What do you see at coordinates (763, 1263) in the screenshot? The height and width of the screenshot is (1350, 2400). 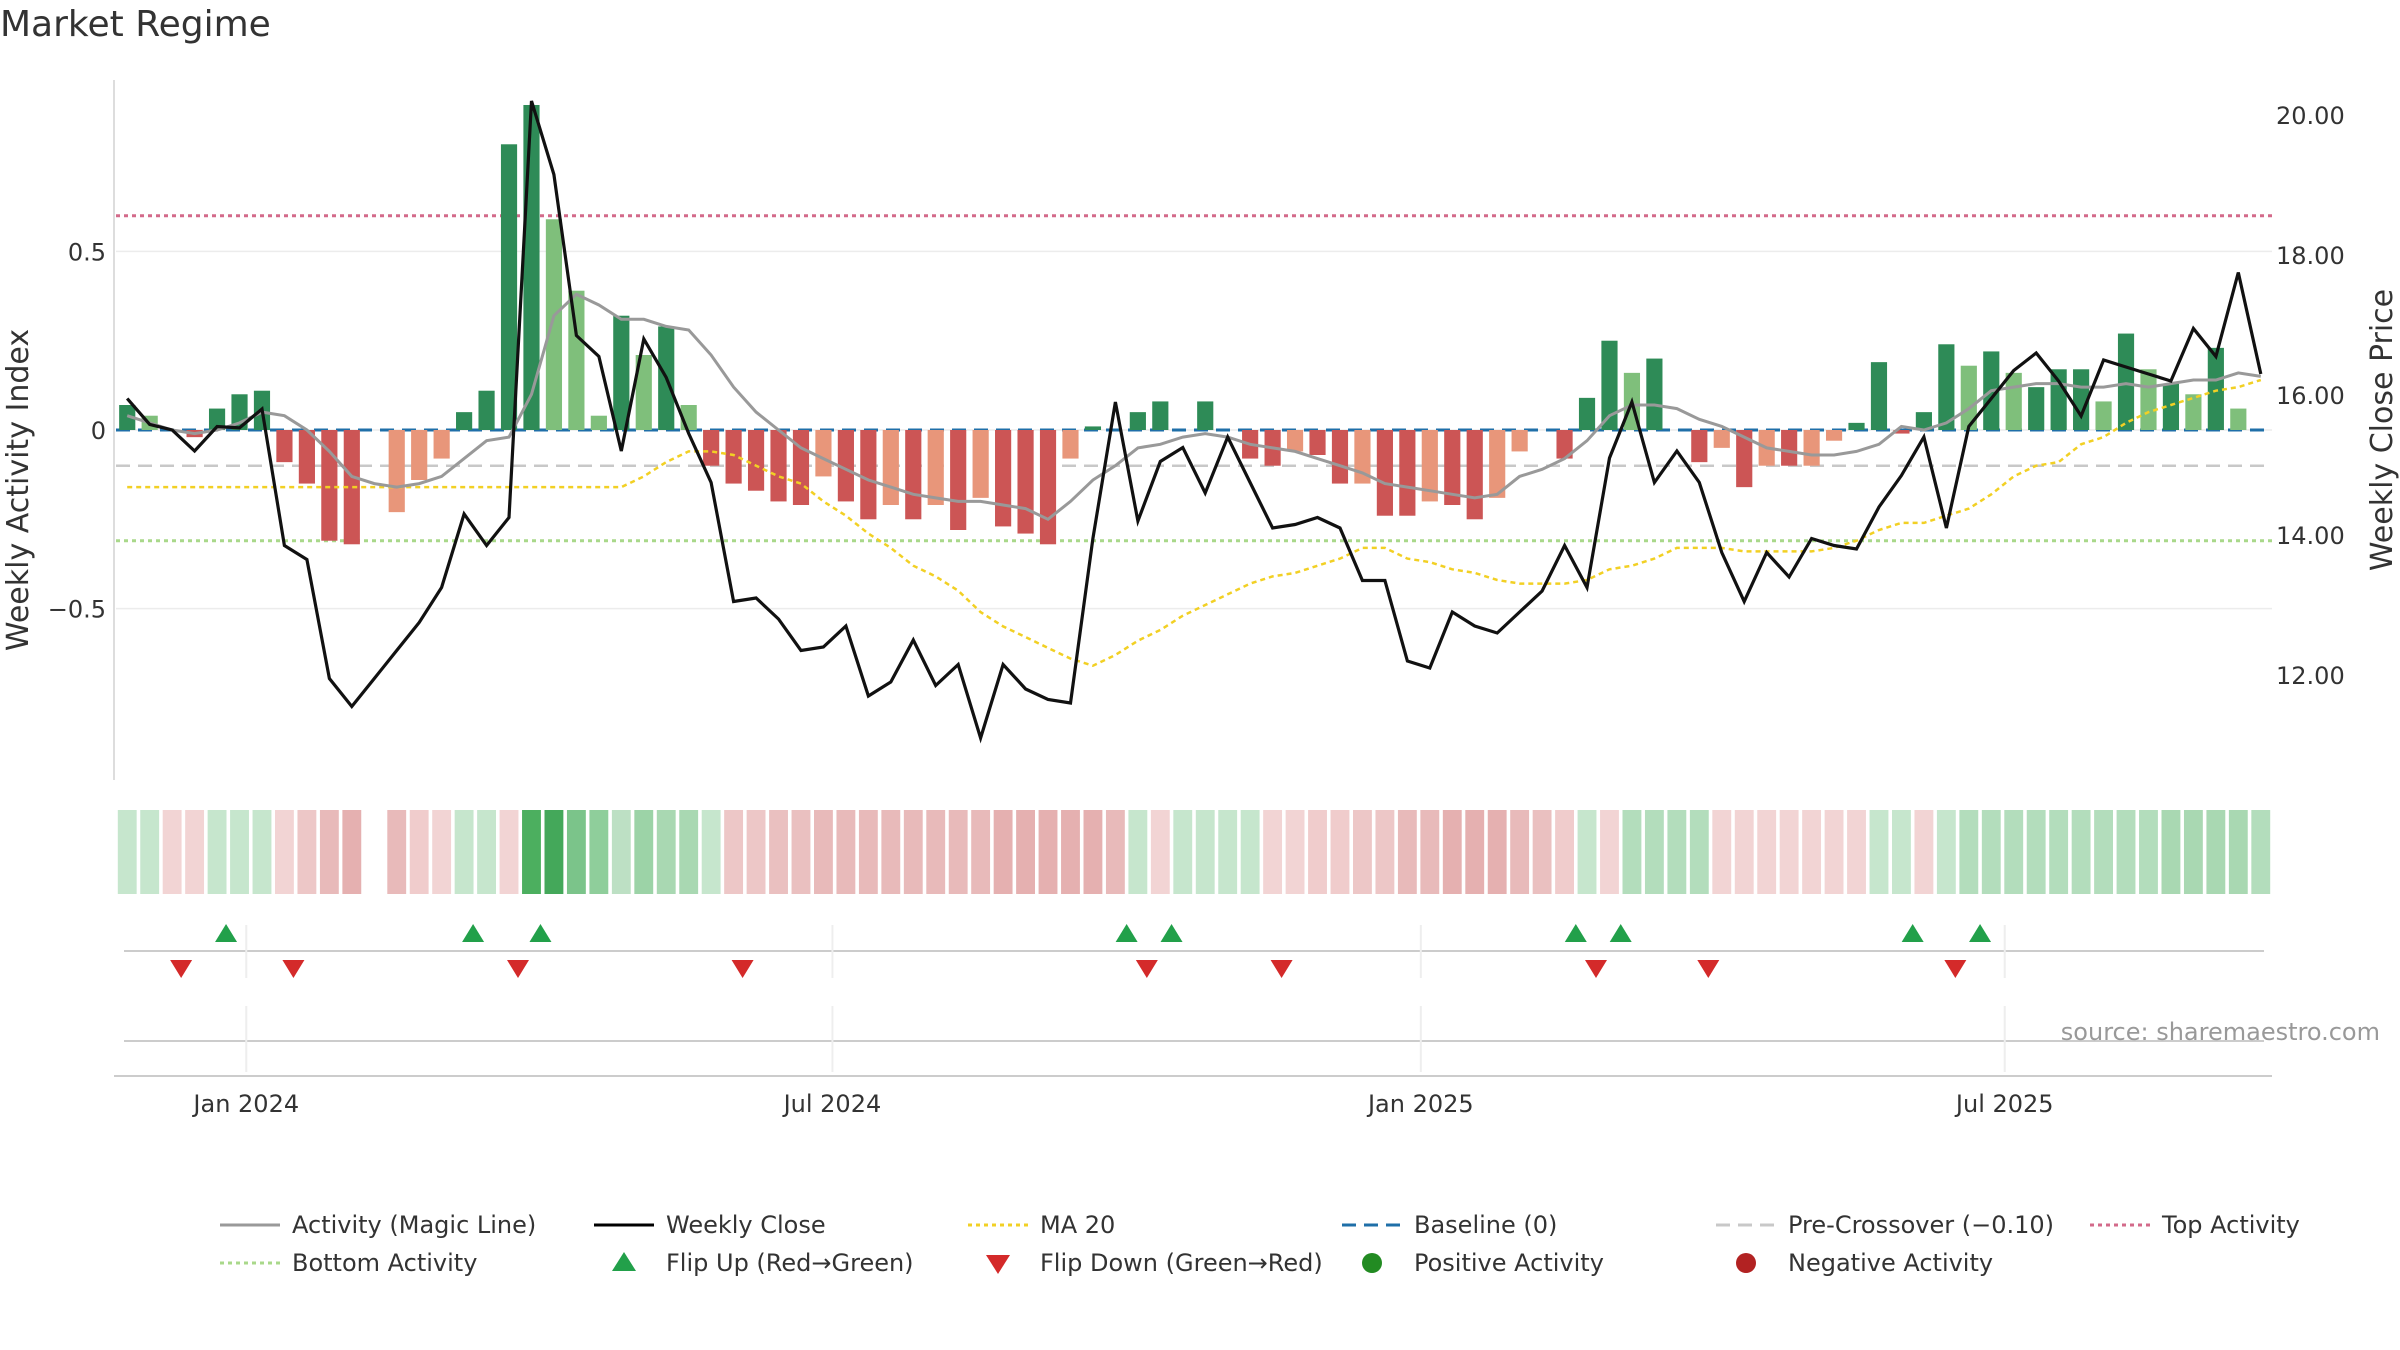 I see `legend-item: Flip Up (Red→Green)` at bounding box center [763, 1263].